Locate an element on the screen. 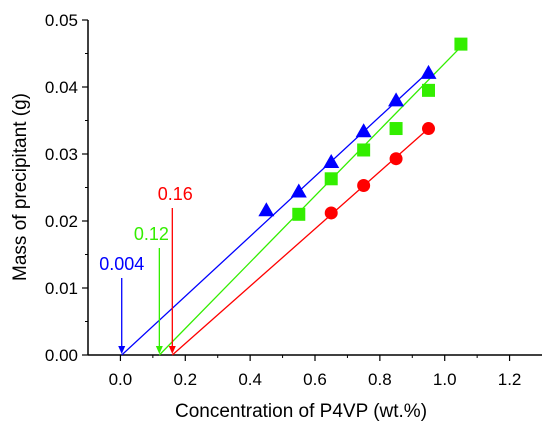 This screenshot has height=423, width=542. x-tick-label: 0.4 is located at coordinates (250, 379).